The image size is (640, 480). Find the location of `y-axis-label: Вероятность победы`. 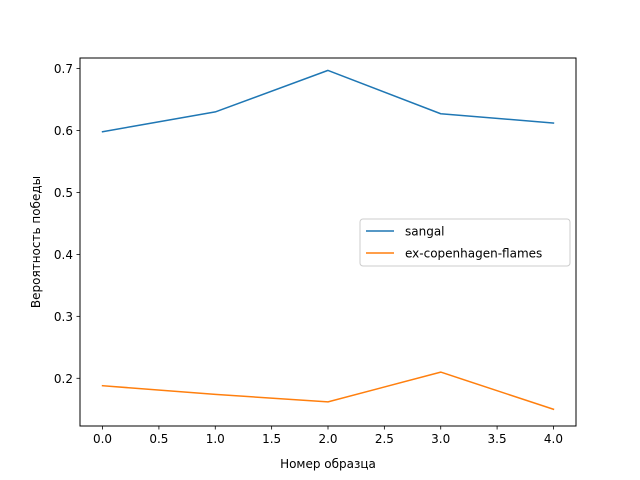

y-axis-label: Вероятность победы is located at coordinates (36, 242).